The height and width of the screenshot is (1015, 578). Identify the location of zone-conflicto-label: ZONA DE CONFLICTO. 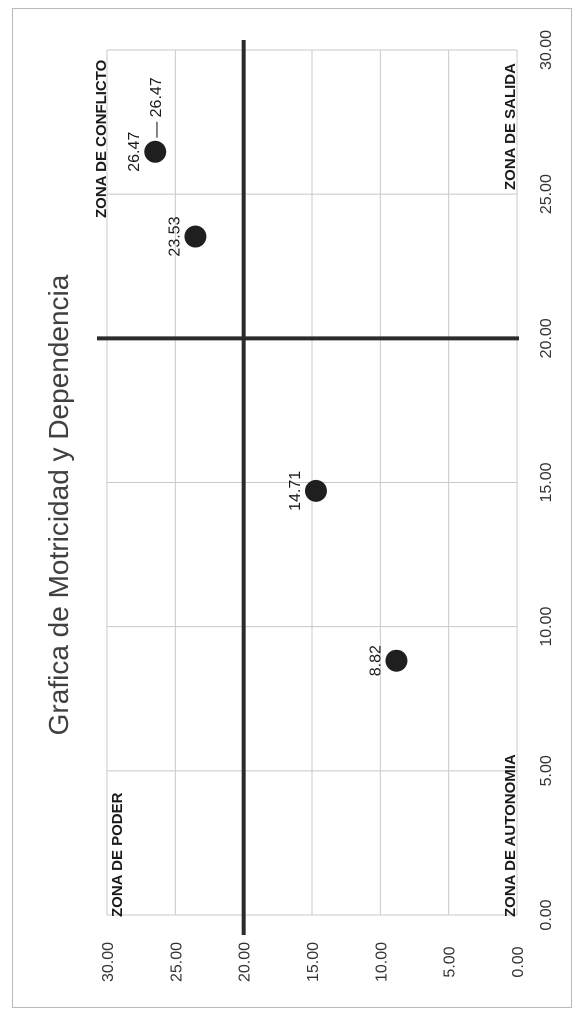
(101, 138).